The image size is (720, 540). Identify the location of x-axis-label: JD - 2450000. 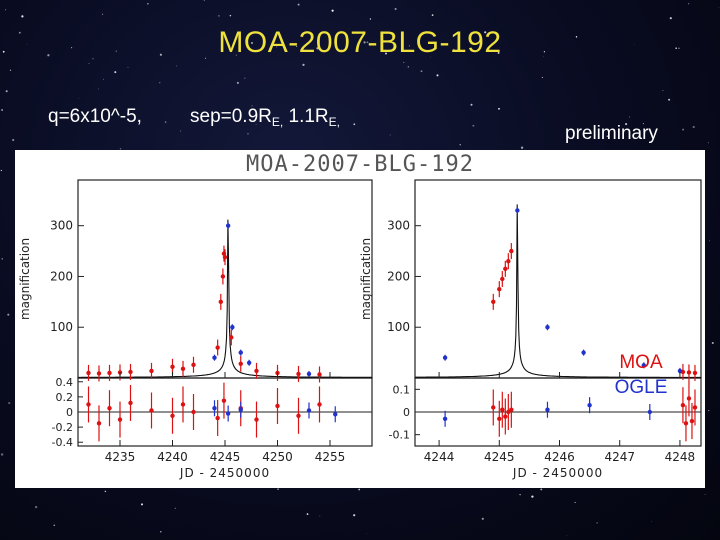
(224, 473).